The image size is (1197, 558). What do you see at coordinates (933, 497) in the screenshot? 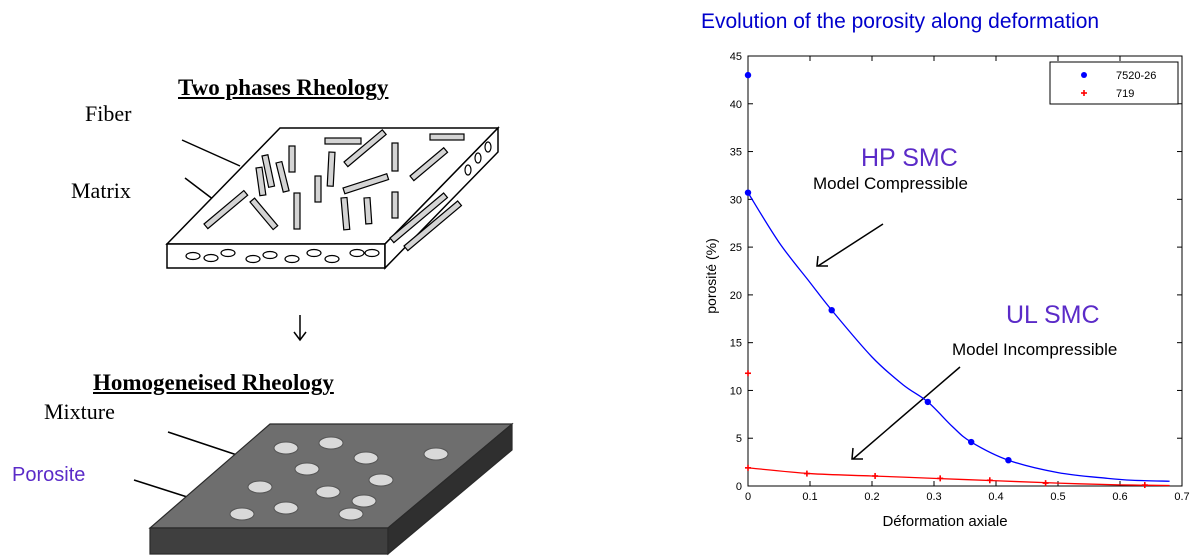
I see `x-tick-label: 0.3` at bounding box center [933, 497].